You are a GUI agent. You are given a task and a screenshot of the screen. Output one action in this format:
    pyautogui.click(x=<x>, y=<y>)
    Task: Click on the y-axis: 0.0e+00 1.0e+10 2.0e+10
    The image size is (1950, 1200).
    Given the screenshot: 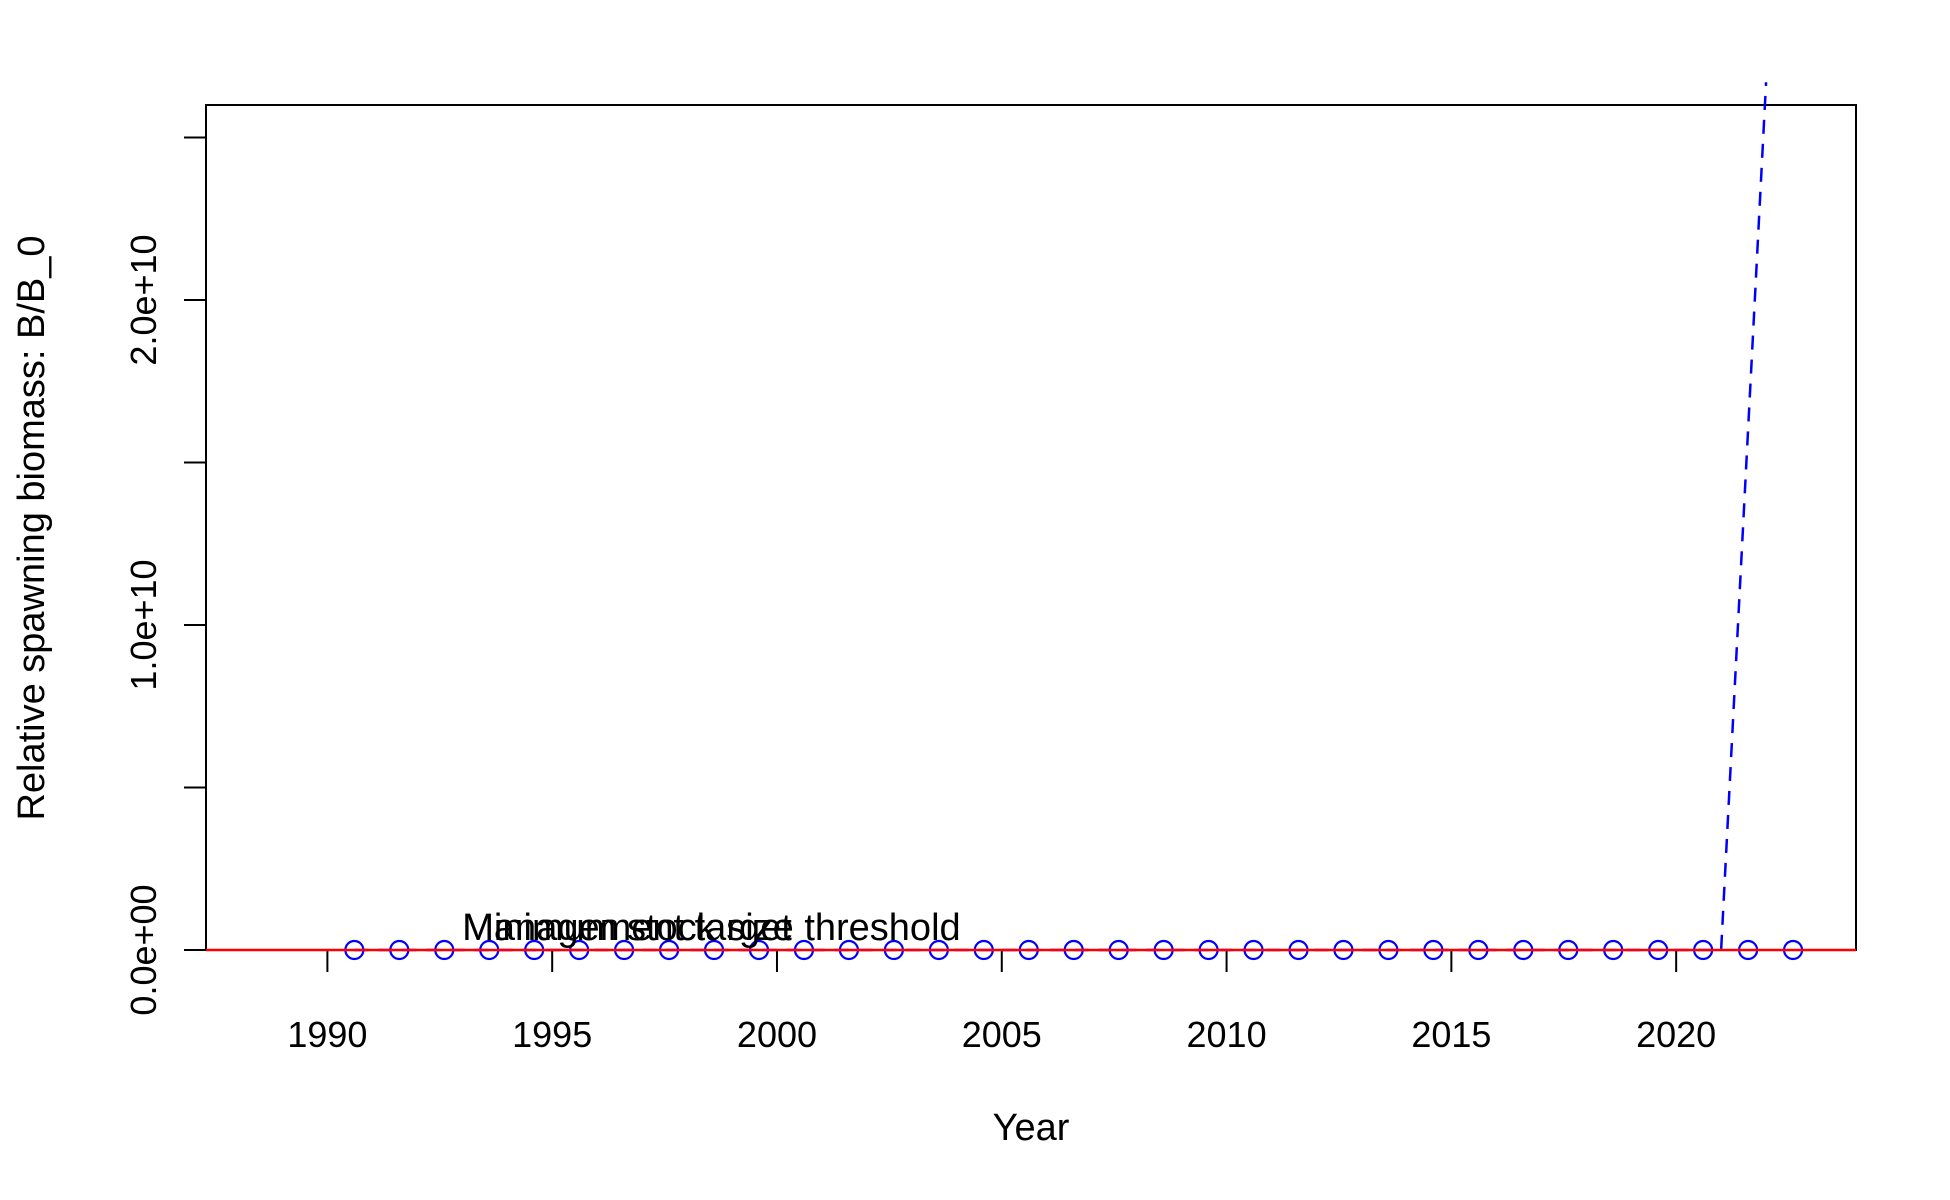 What is the action you would take?
    pyautogui.click(x=165, y=576)
    